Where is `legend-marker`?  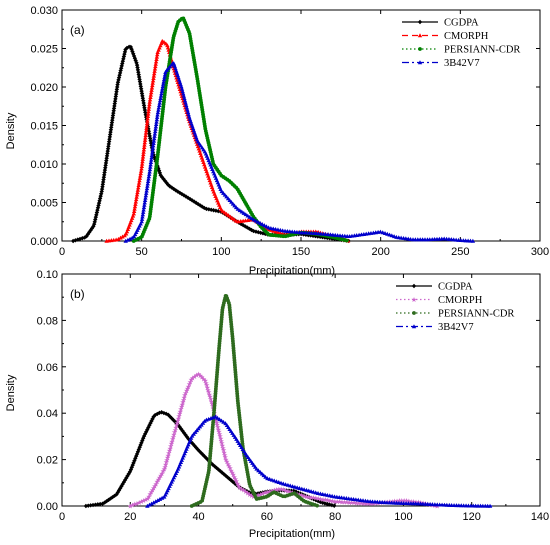
legend-marker is located at coordinates (420, 22).